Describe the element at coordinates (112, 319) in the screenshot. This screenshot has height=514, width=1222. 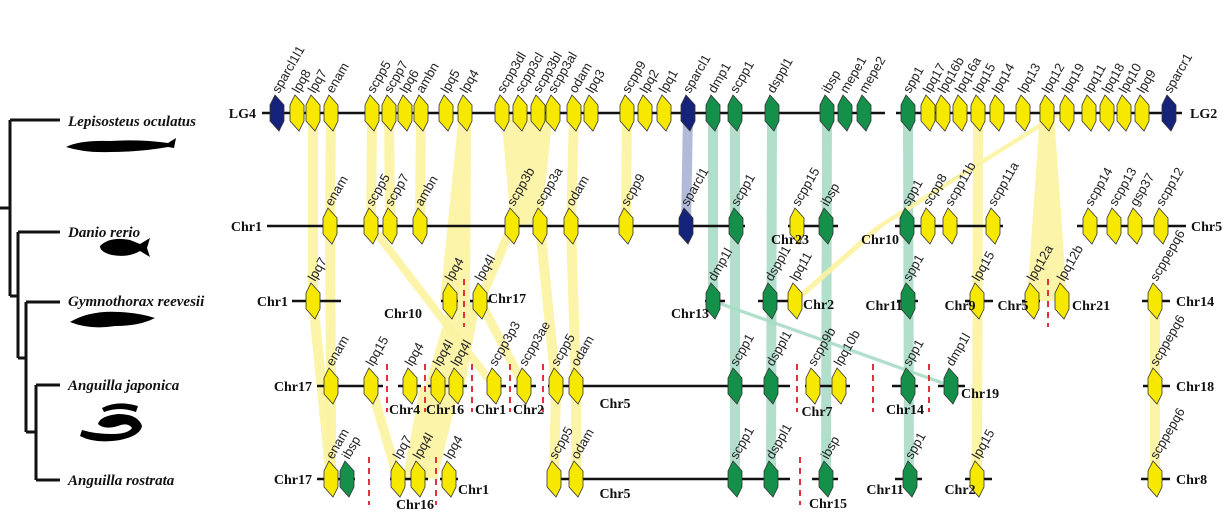
I see `moray-eel-silhouette-icon` at that location.